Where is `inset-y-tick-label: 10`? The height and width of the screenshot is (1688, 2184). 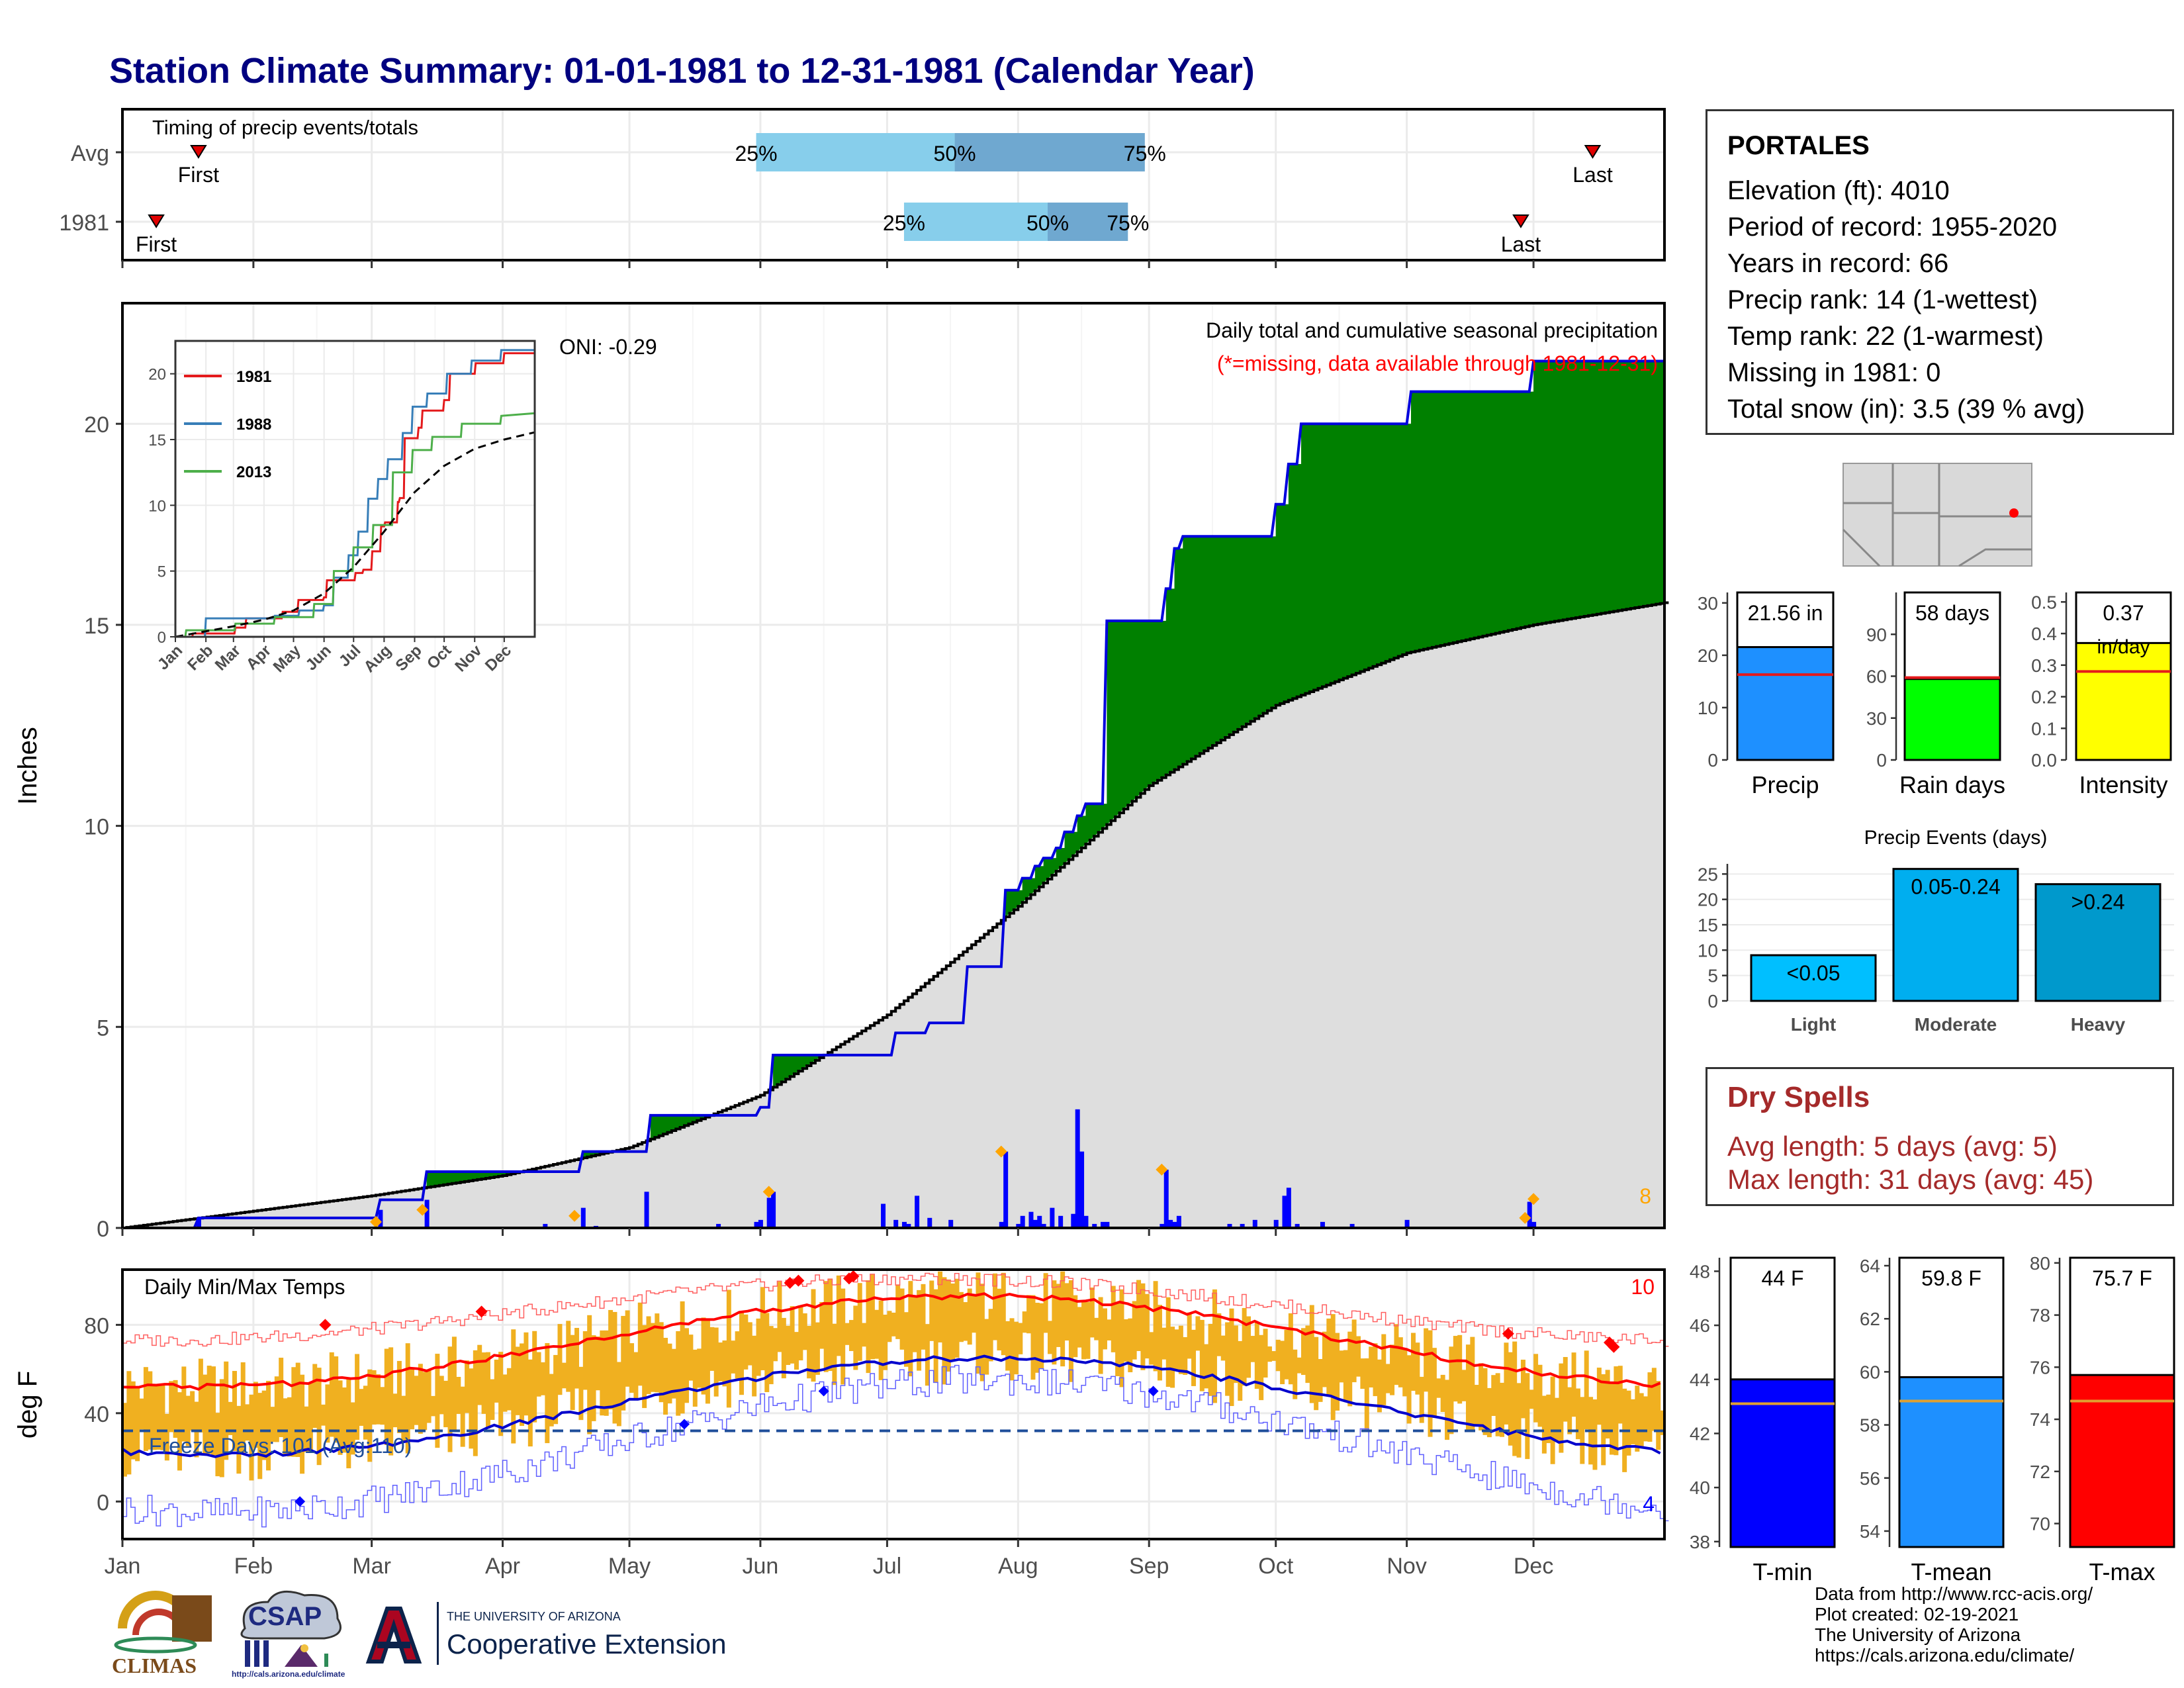 inset-y-tick-label: 10 is located at coordinates (157, 506).